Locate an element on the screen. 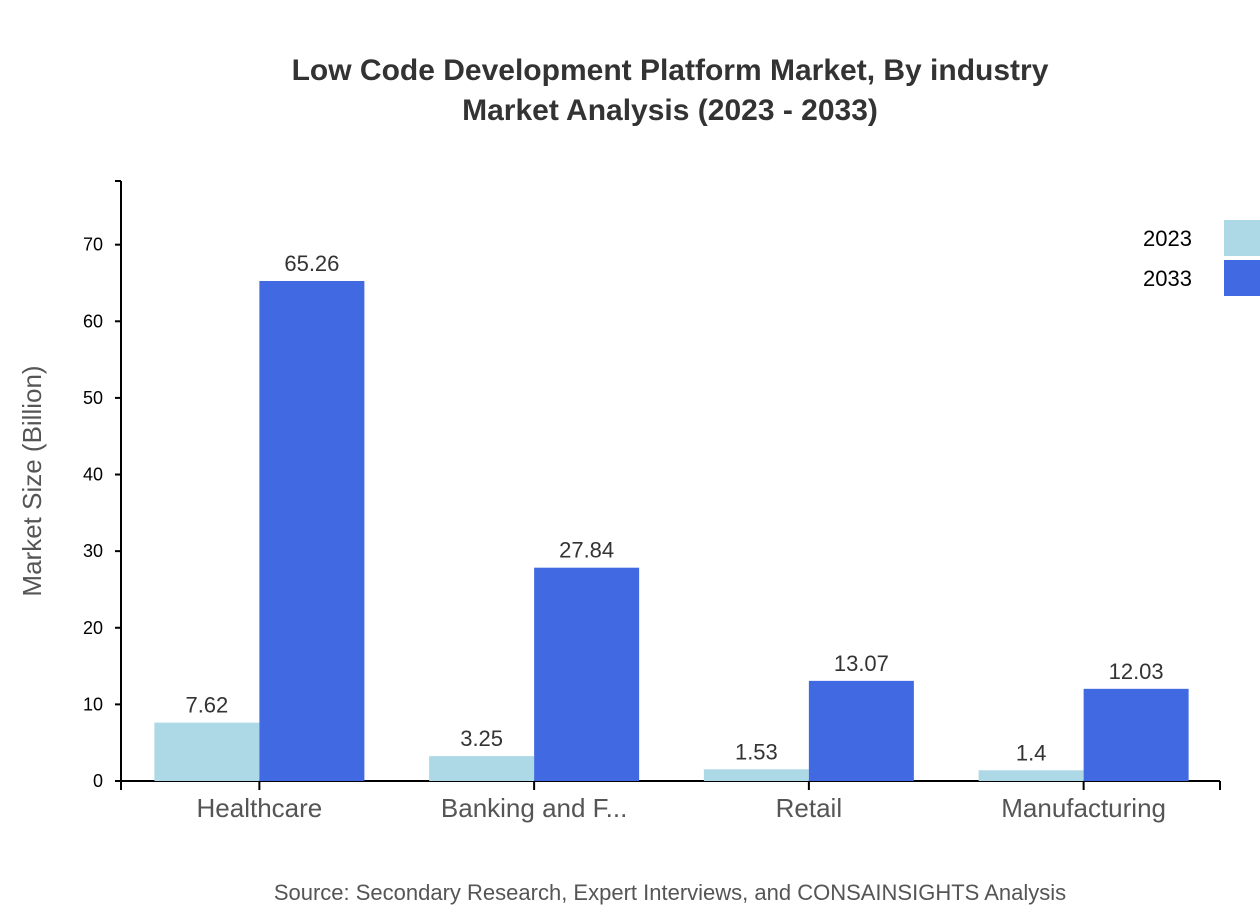  x-tick-label: Manufacturing is located at coordinates (1083, 808).